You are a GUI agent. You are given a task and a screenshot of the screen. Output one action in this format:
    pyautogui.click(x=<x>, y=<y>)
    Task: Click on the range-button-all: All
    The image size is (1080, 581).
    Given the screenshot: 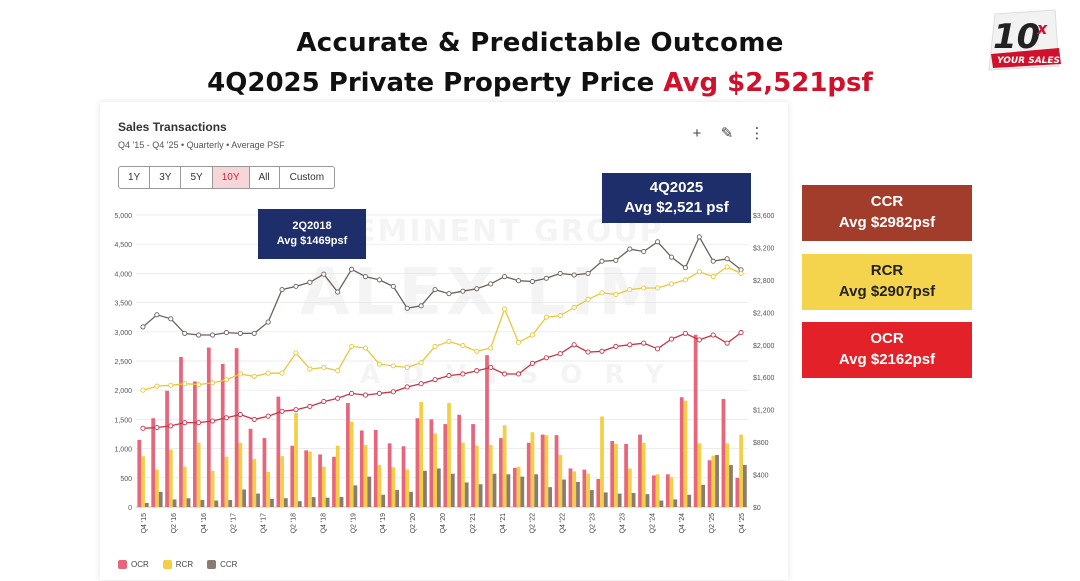 What is the action you would take?
    pyautogui.click(x=265, y=177)
    